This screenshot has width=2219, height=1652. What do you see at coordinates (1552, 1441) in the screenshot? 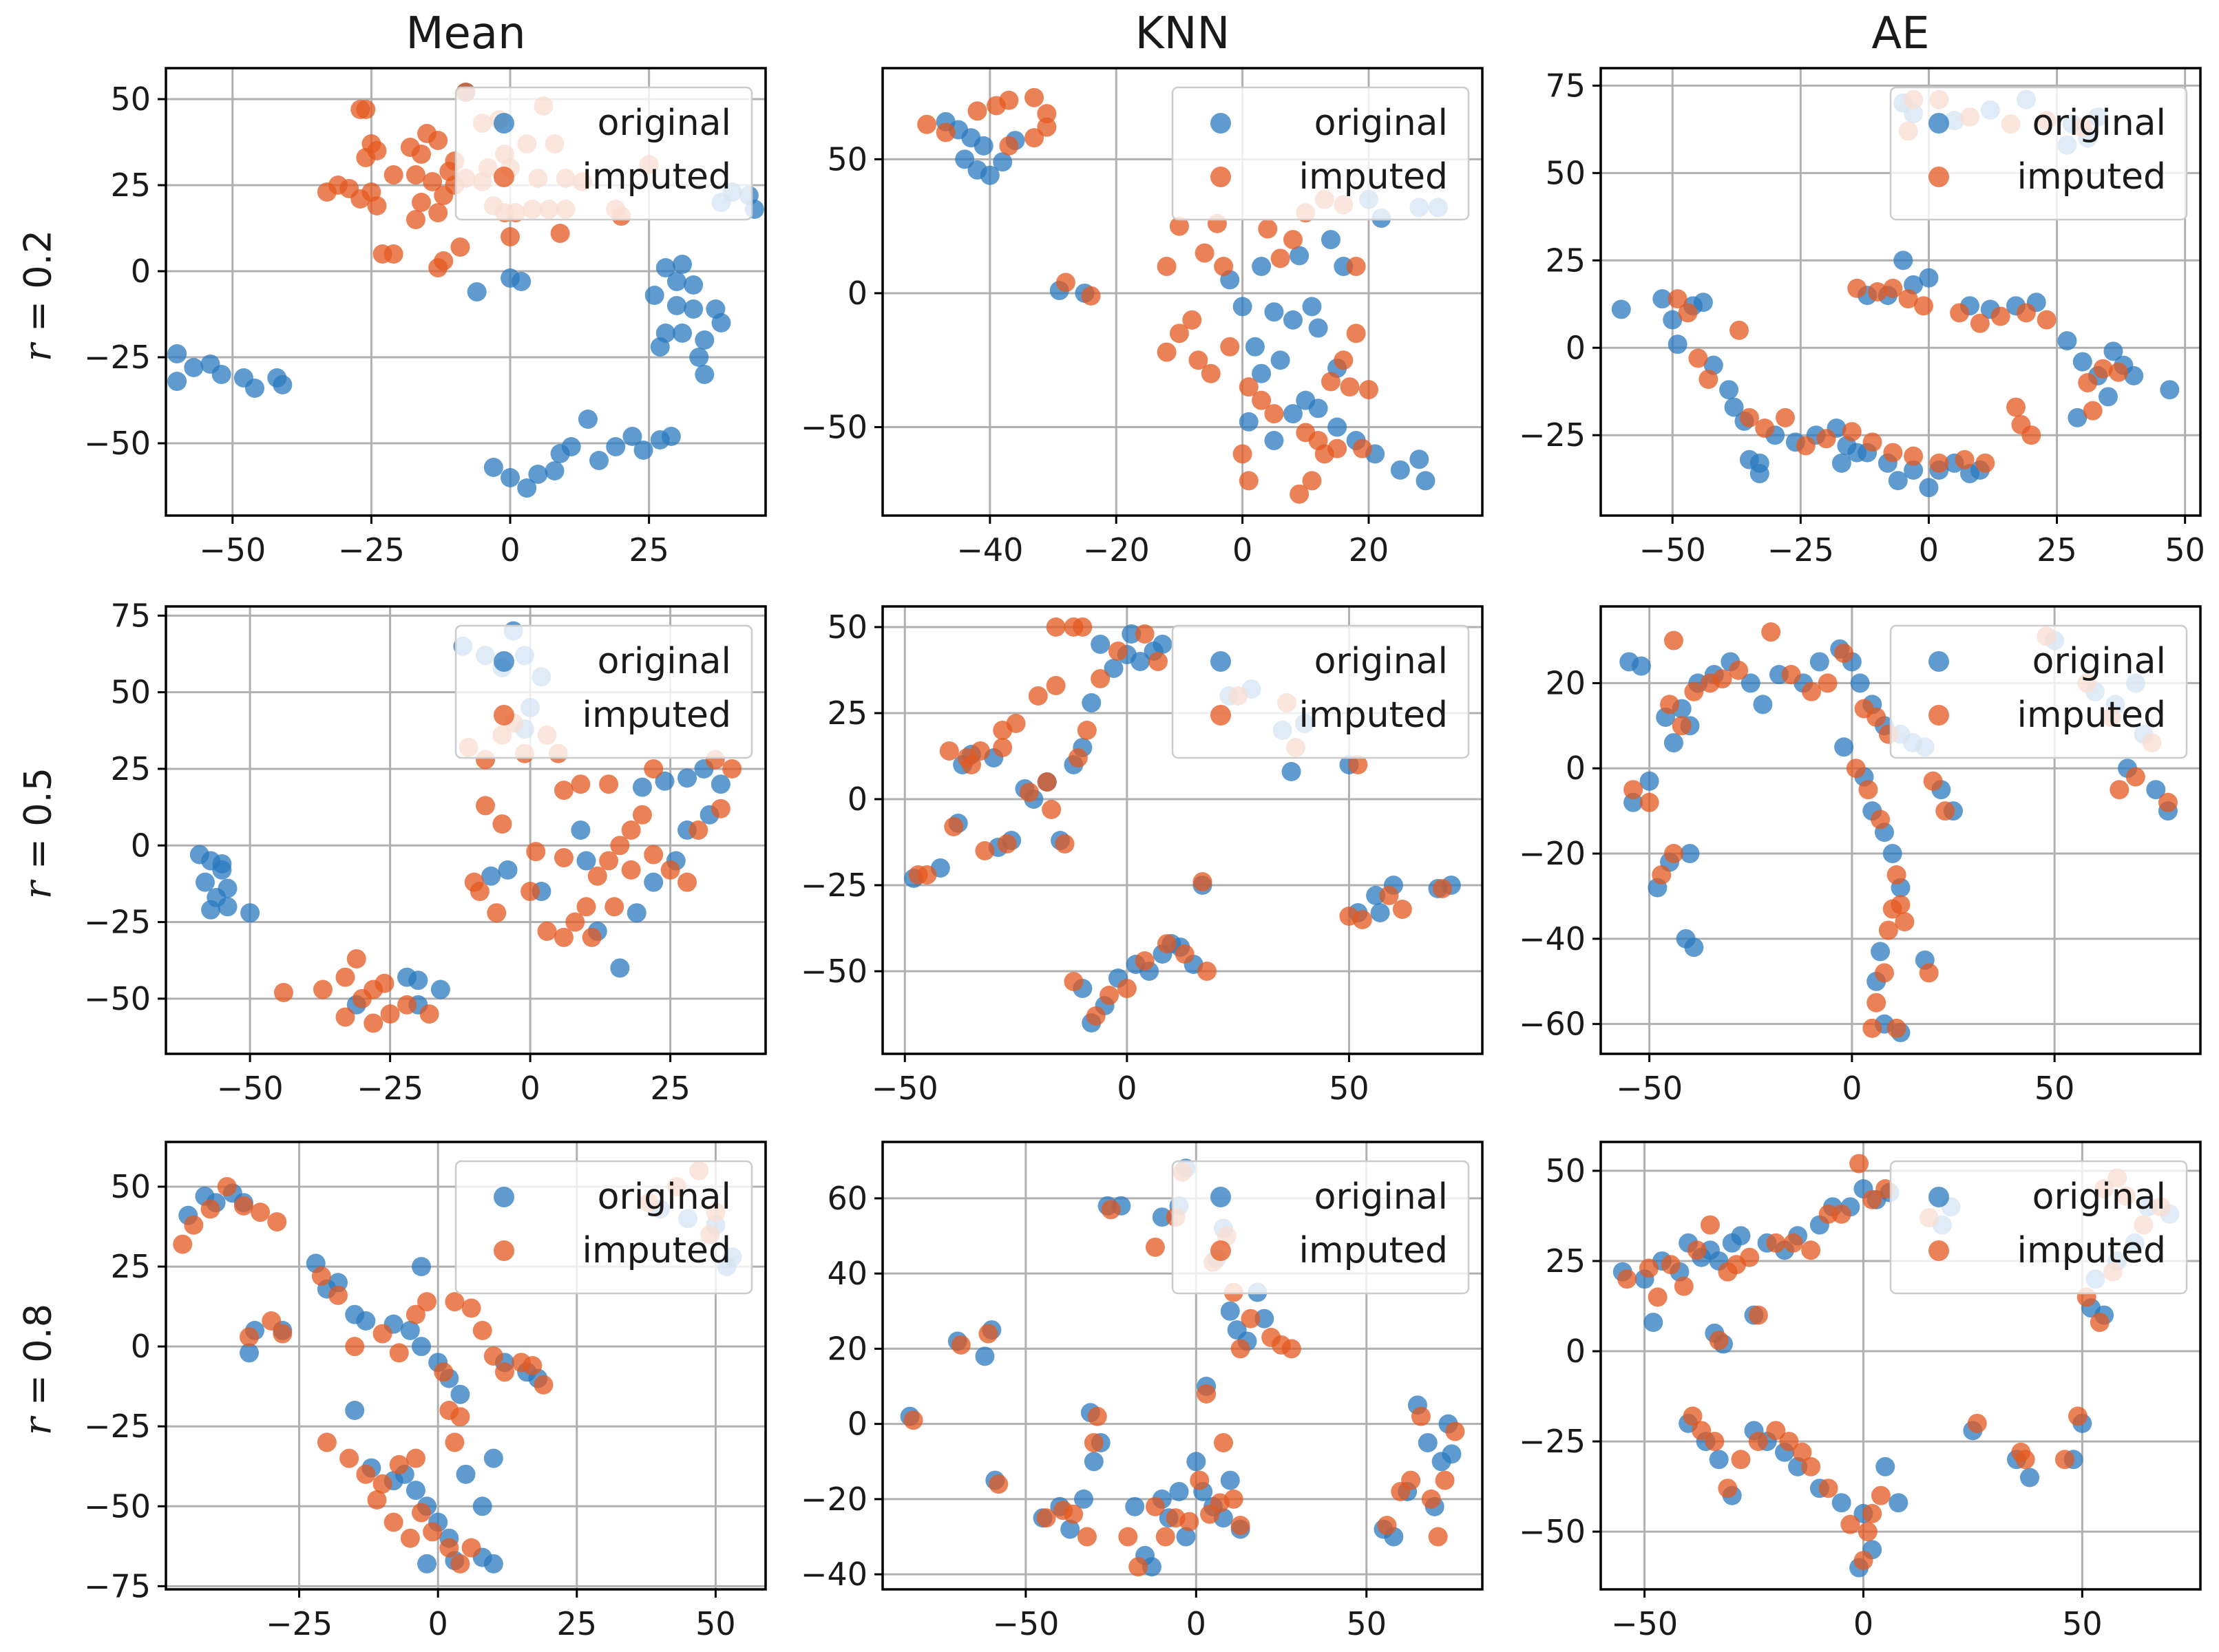
I see `y-tick-label: −25` at bounding box center [1552, 1441].